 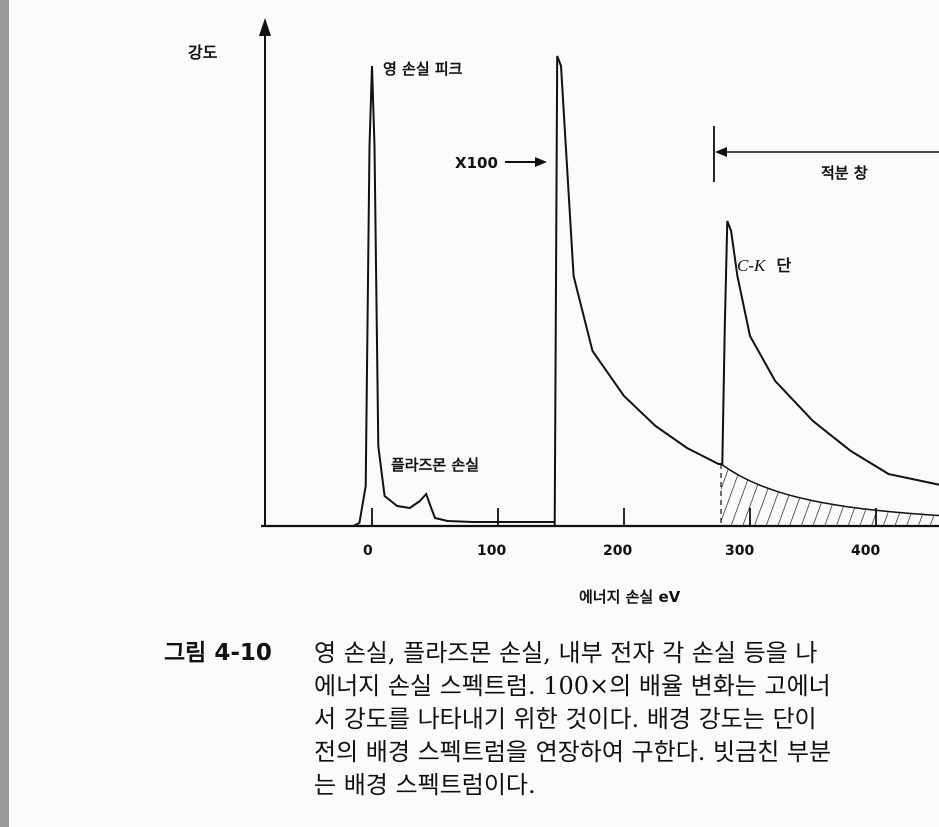 I want to click on x100-arrow-icon, so click(x=541, y=162).